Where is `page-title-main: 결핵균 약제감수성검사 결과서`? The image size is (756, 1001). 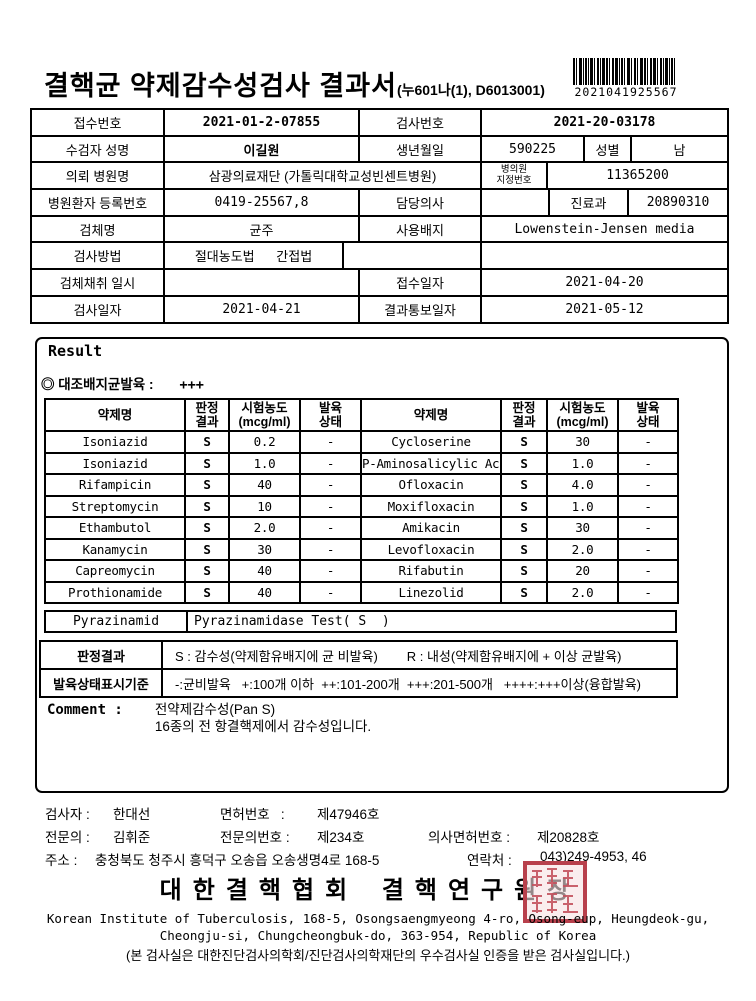
page-title-main: 결핵균 약제감수성검사 결과서 is located at coordinates (220, 86).